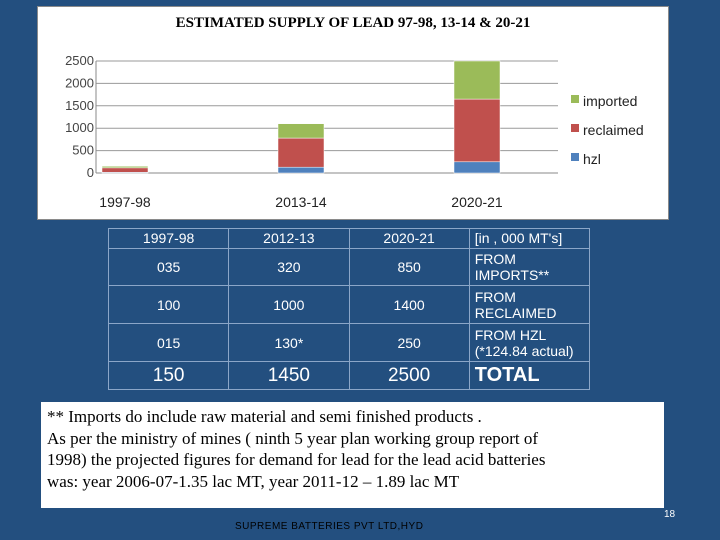 The height and width of the screenshot is (540, 720). I want to click on header-cell: 2012-13, so click(289, 238).